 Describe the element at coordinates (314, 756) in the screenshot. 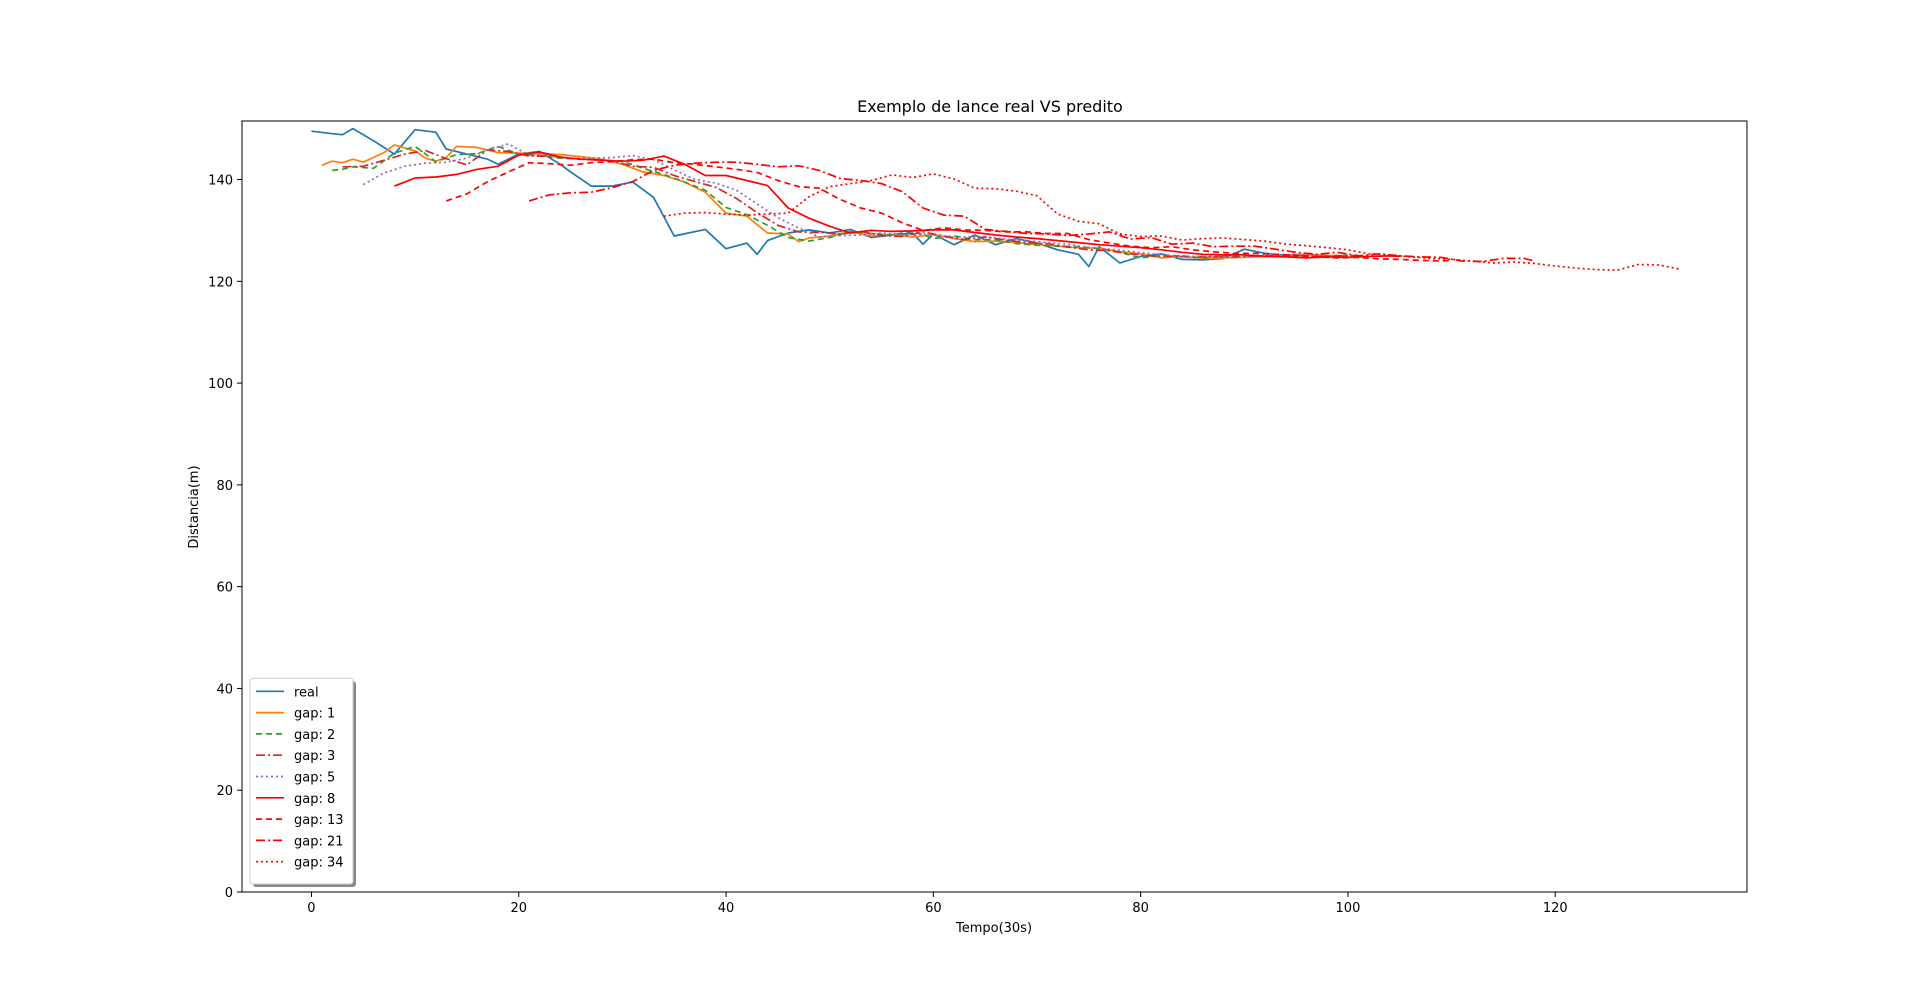

I see `legend-label: gap: 3` at that location.